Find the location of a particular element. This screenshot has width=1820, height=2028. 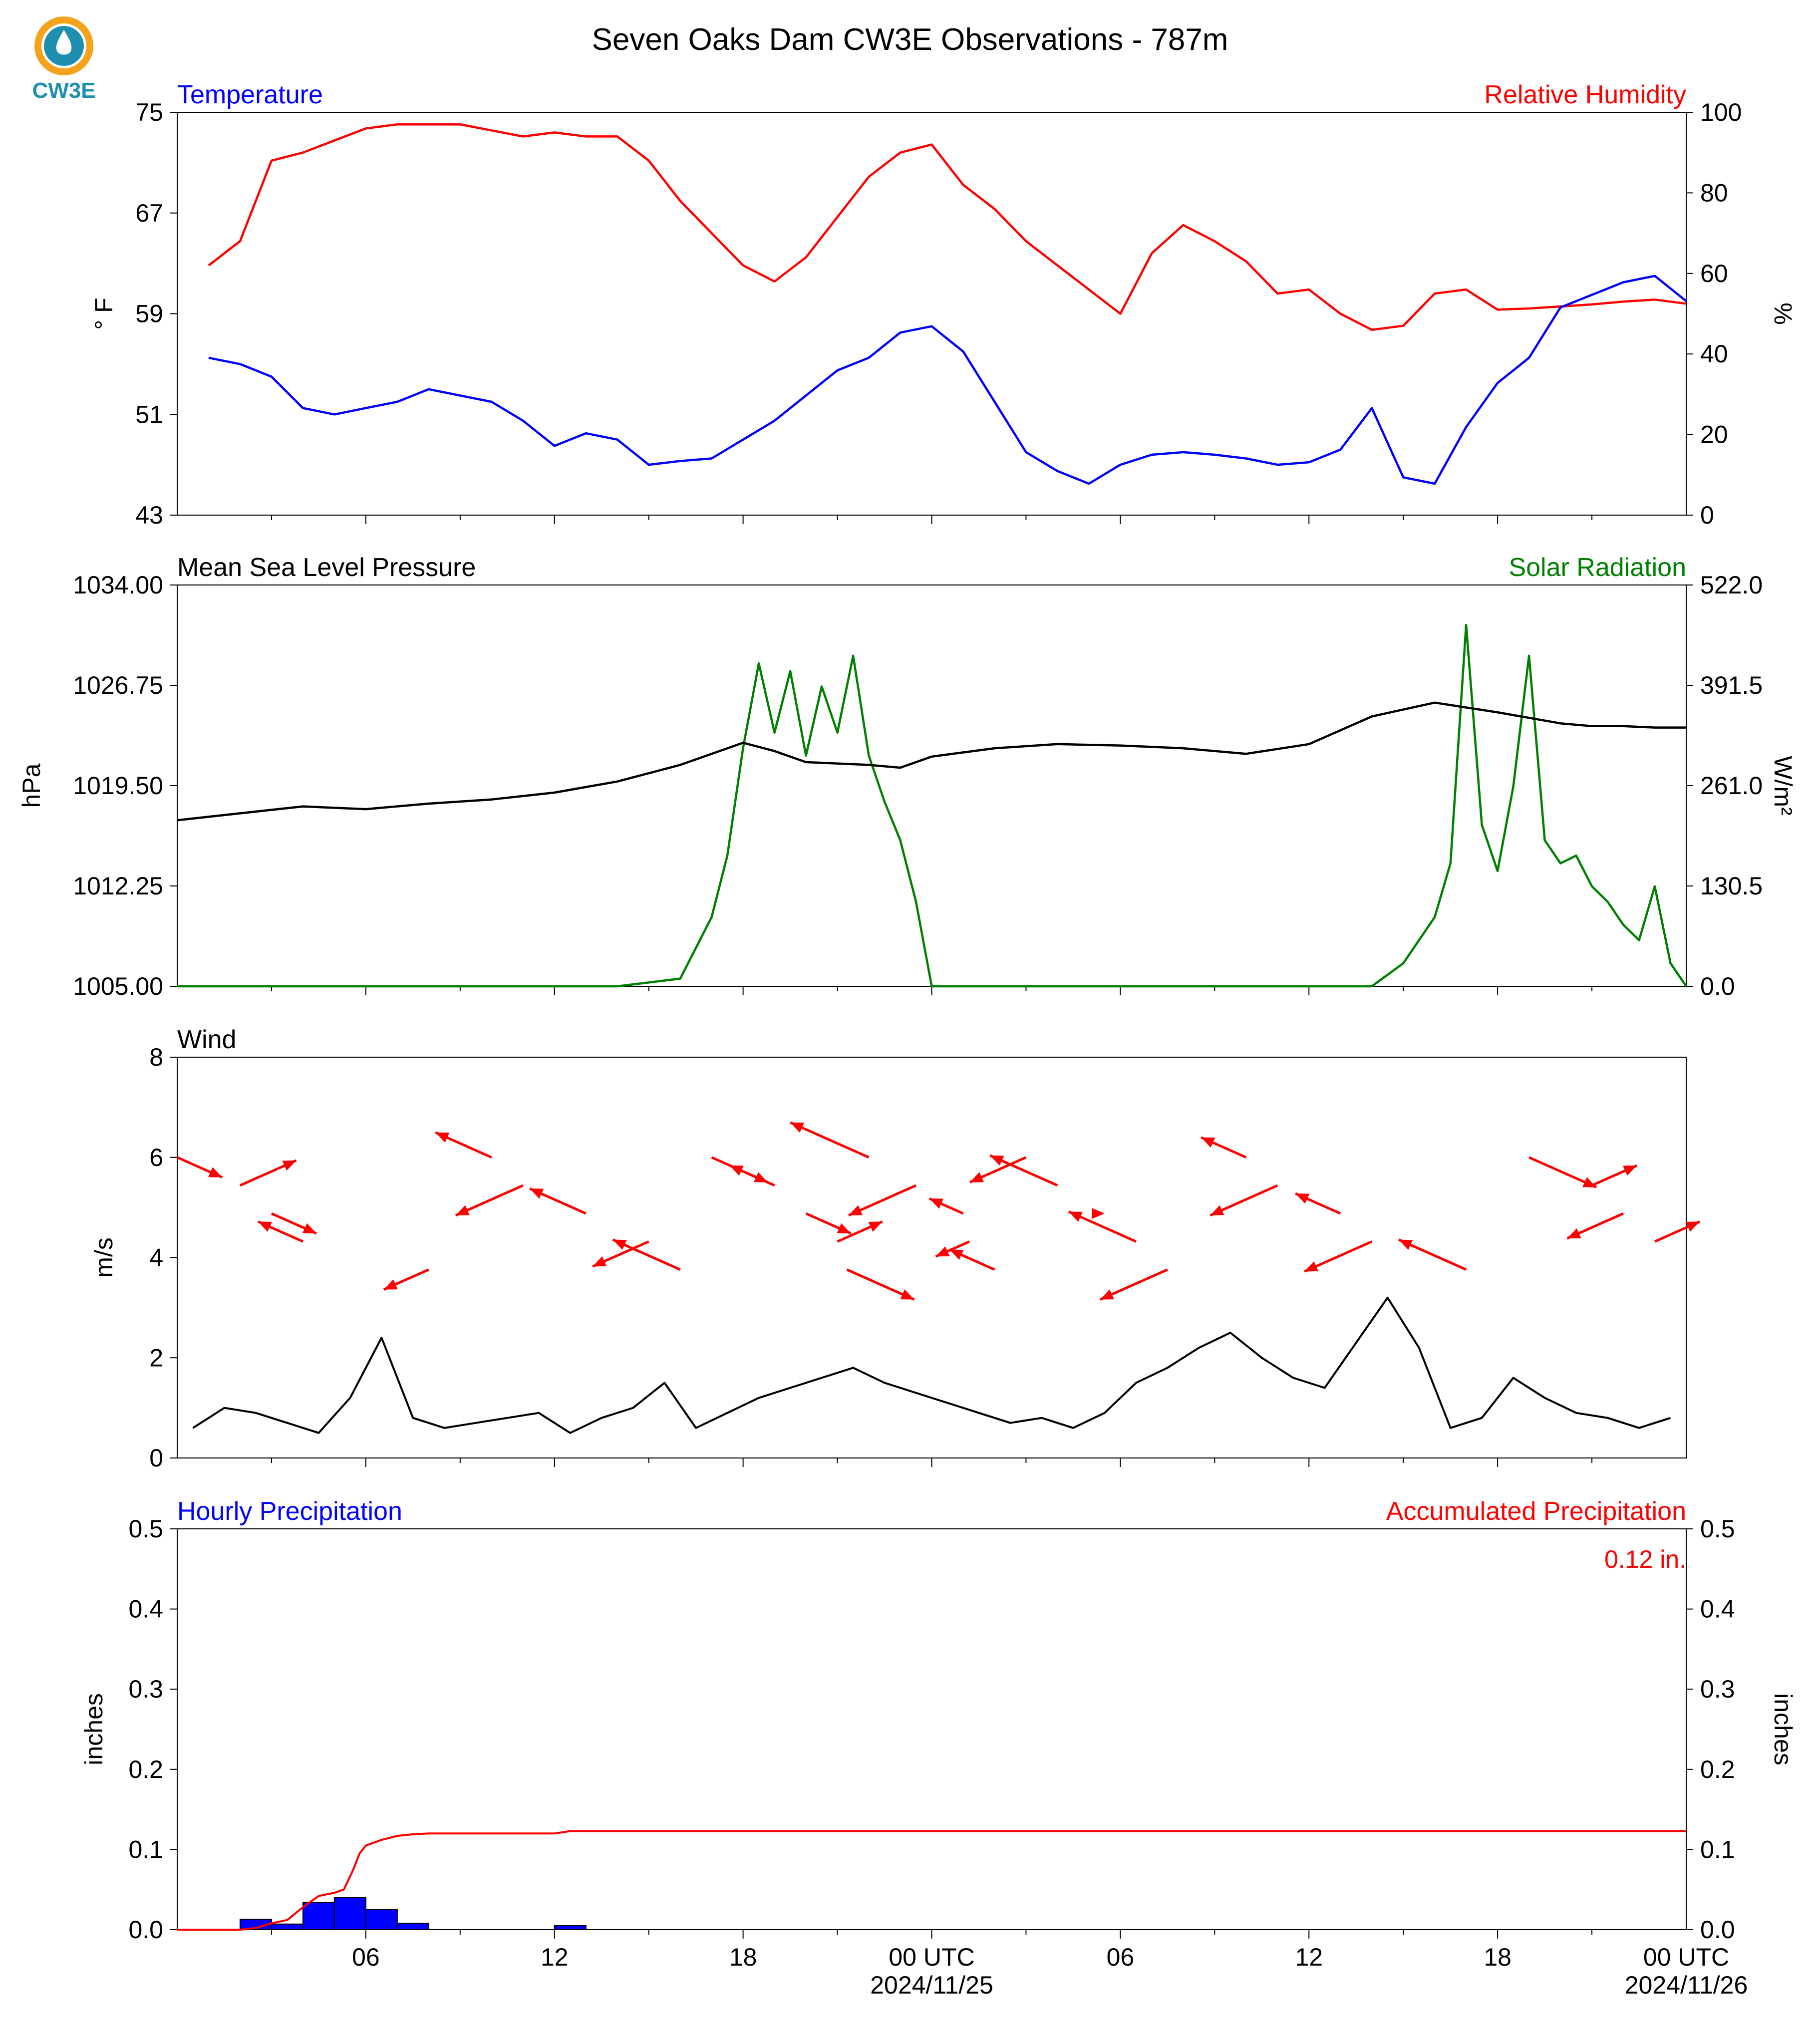

y2-tick-label: 60 is located at coordinates (1714, 274).